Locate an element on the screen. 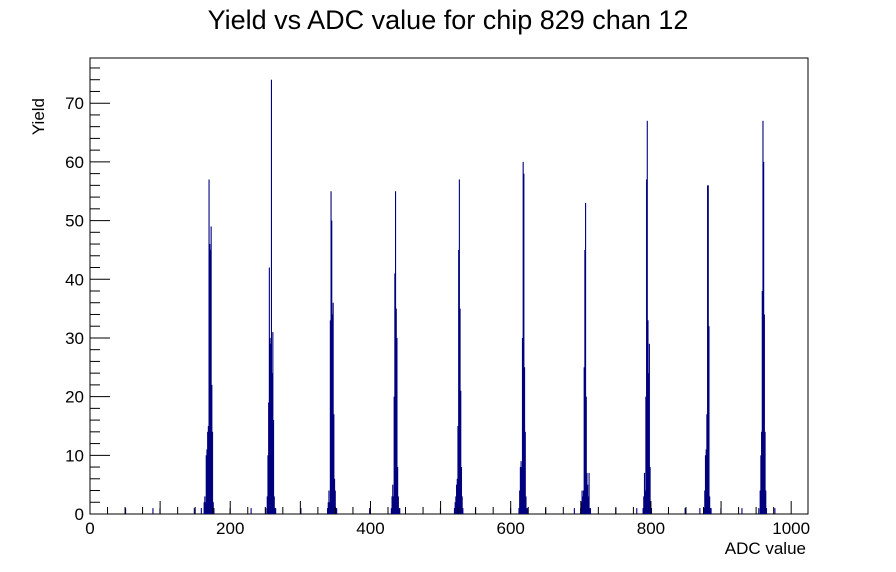  y-tick-label-10: 10 is located at coordinates (74, 455).